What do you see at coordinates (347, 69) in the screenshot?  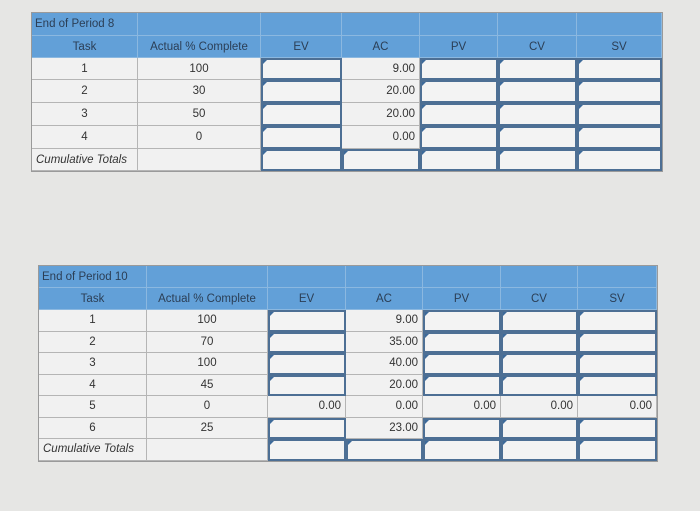 I see `task-row: 1 100 9.00` at bounding box center [347, 69].